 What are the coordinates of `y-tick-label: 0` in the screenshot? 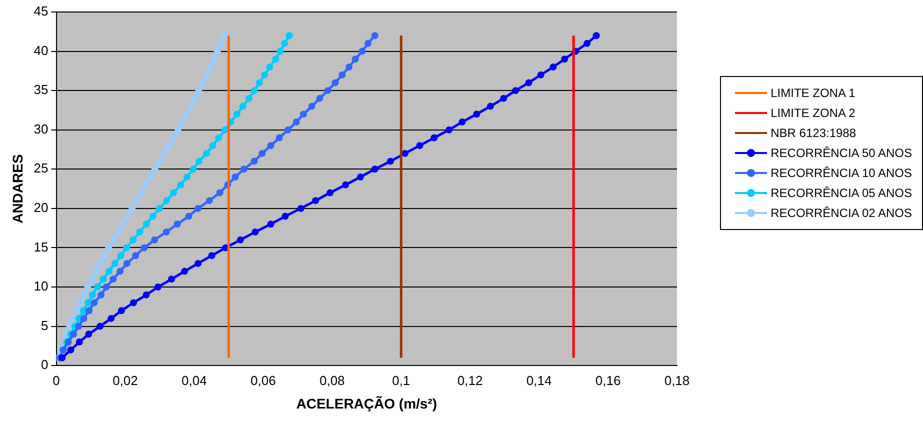 It's located at (44, 364).